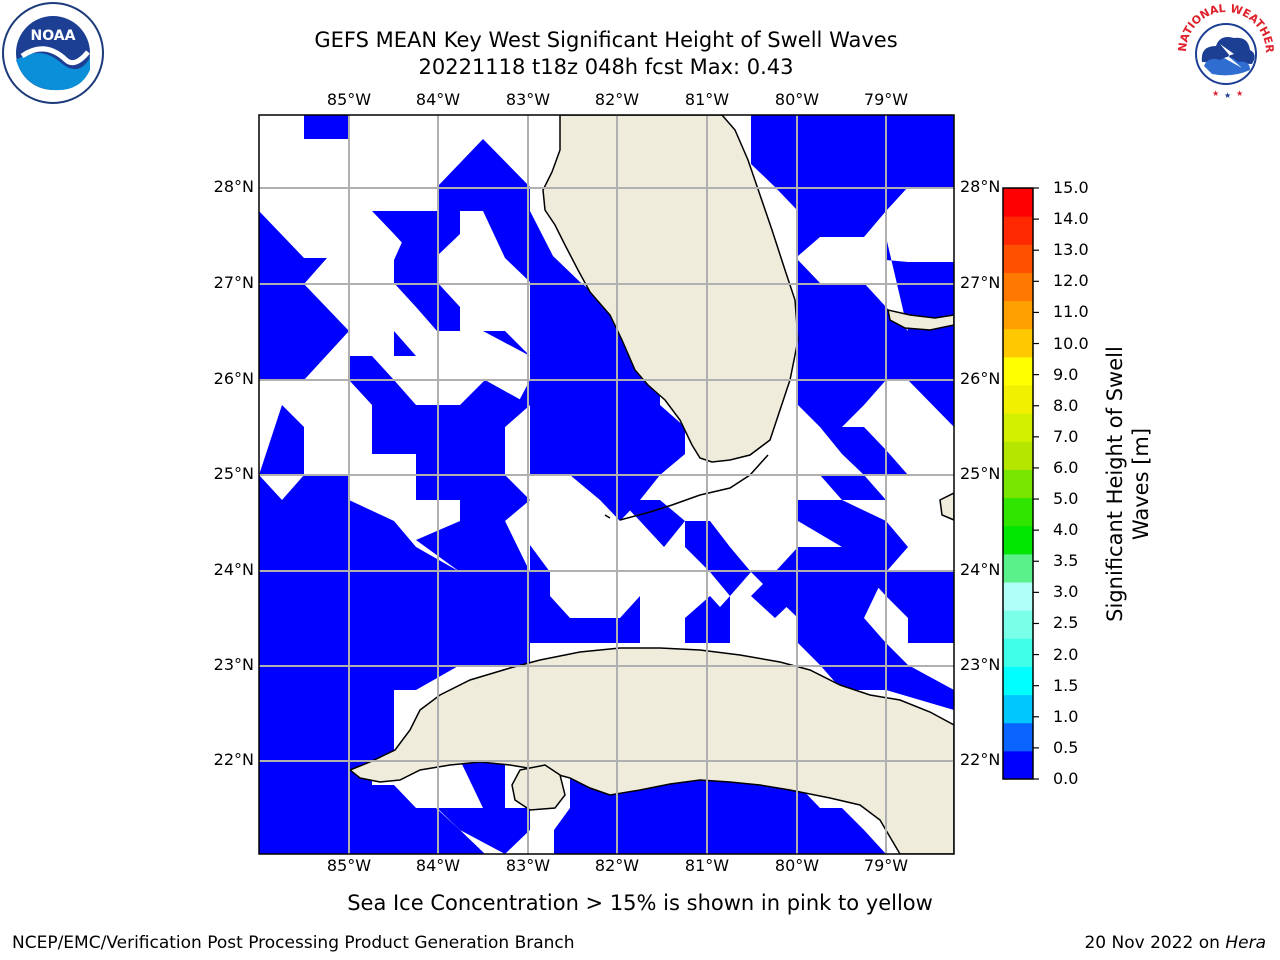 The image size is (1280, 960). Describe the element at coordinates (1152, 943) in the screenshot. I see `footer-date-text: 20 Nov 2022 on` at that location.